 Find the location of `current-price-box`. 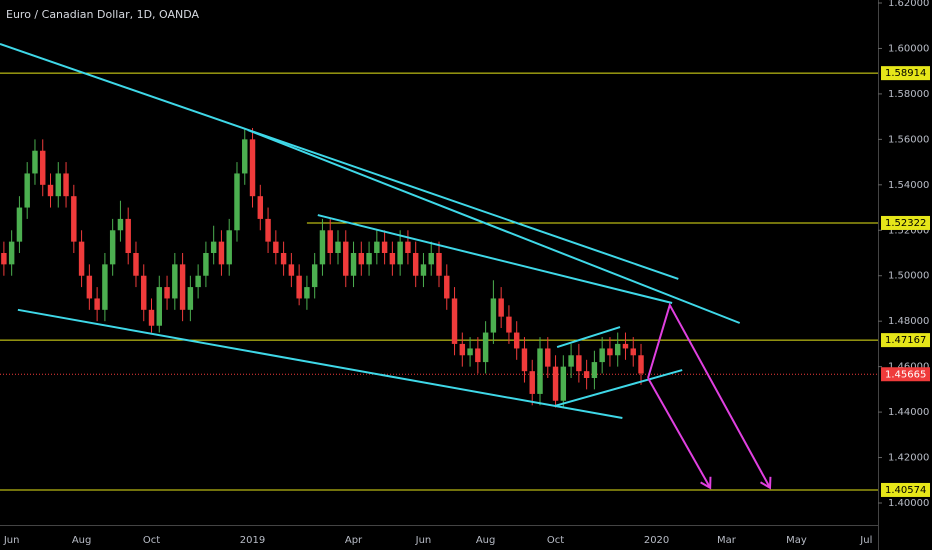

current-price-box is located at coordinates (905, 374).